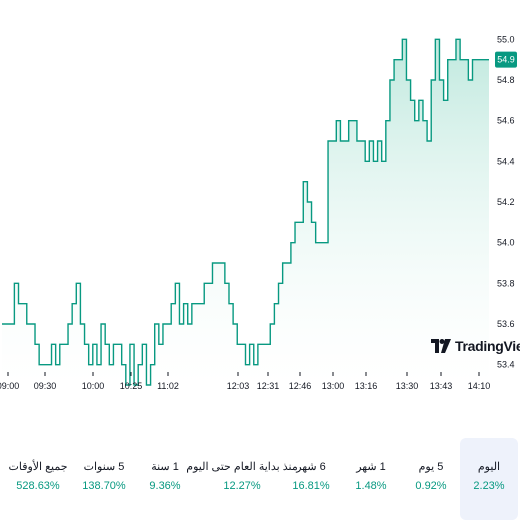  What do you see at coordinates (431, 467) in the screenshot?
I see `period-label: 5 يوم` at bounding box center [431, 467].